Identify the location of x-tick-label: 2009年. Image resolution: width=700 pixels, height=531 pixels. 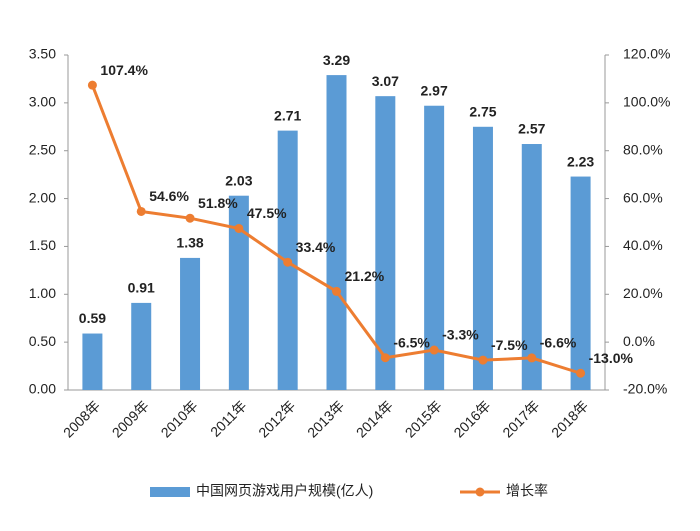
(130, 418).